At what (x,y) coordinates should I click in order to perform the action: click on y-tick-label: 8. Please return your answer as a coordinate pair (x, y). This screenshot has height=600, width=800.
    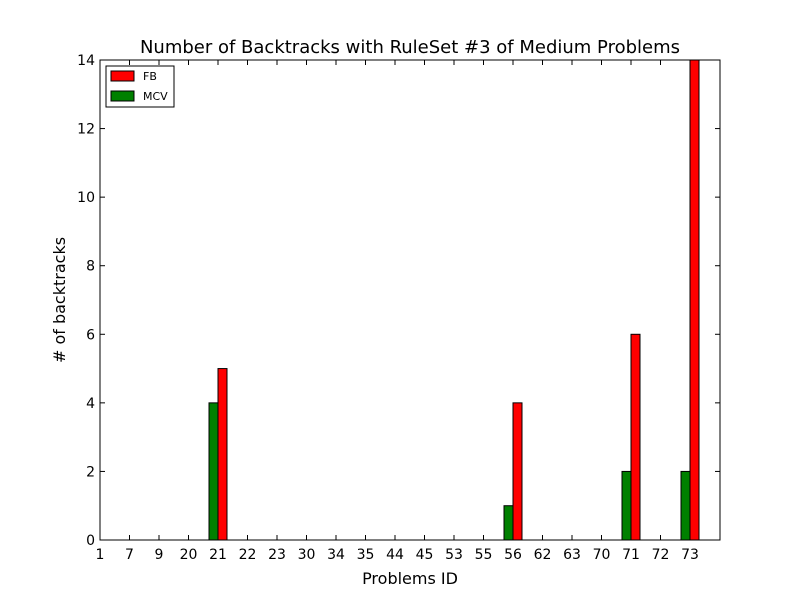
    Looking at the image, I should click on (90, 267).